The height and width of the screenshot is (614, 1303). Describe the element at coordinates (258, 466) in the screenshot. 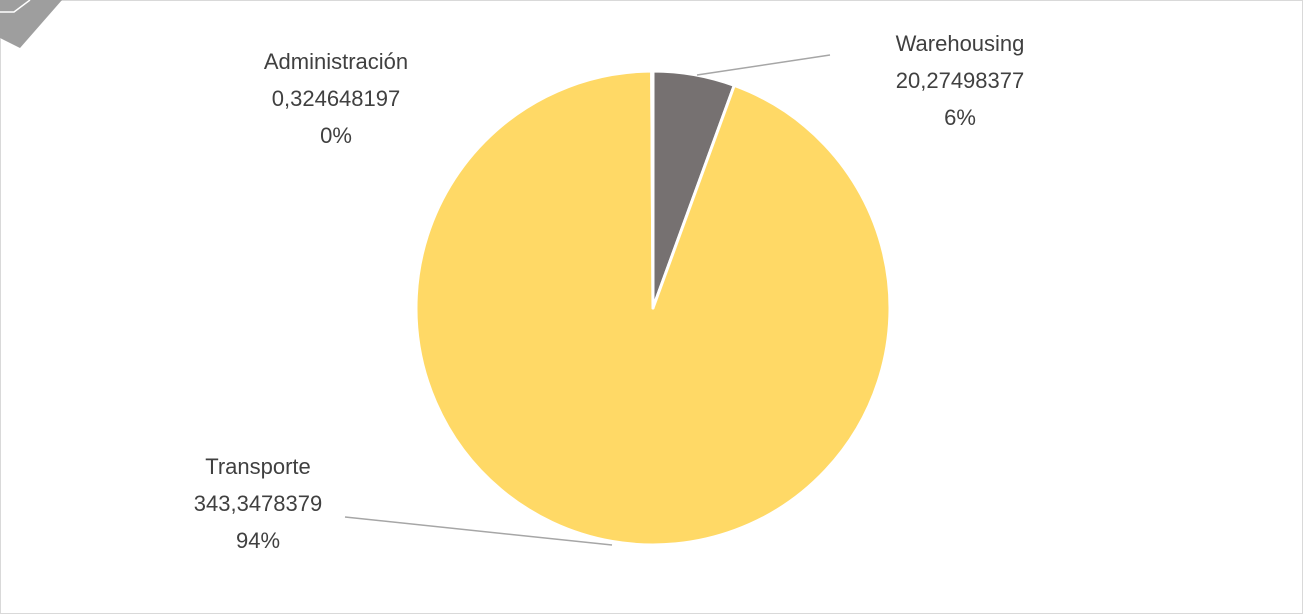

I see `data-label-category: Transporte` at that location.